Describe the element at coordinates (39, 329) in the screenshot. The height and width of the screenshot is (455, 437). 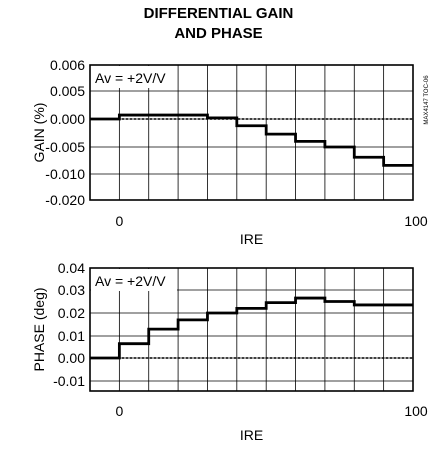
I see `chart2-y-axis-label: PHASE (deg)` at that location.